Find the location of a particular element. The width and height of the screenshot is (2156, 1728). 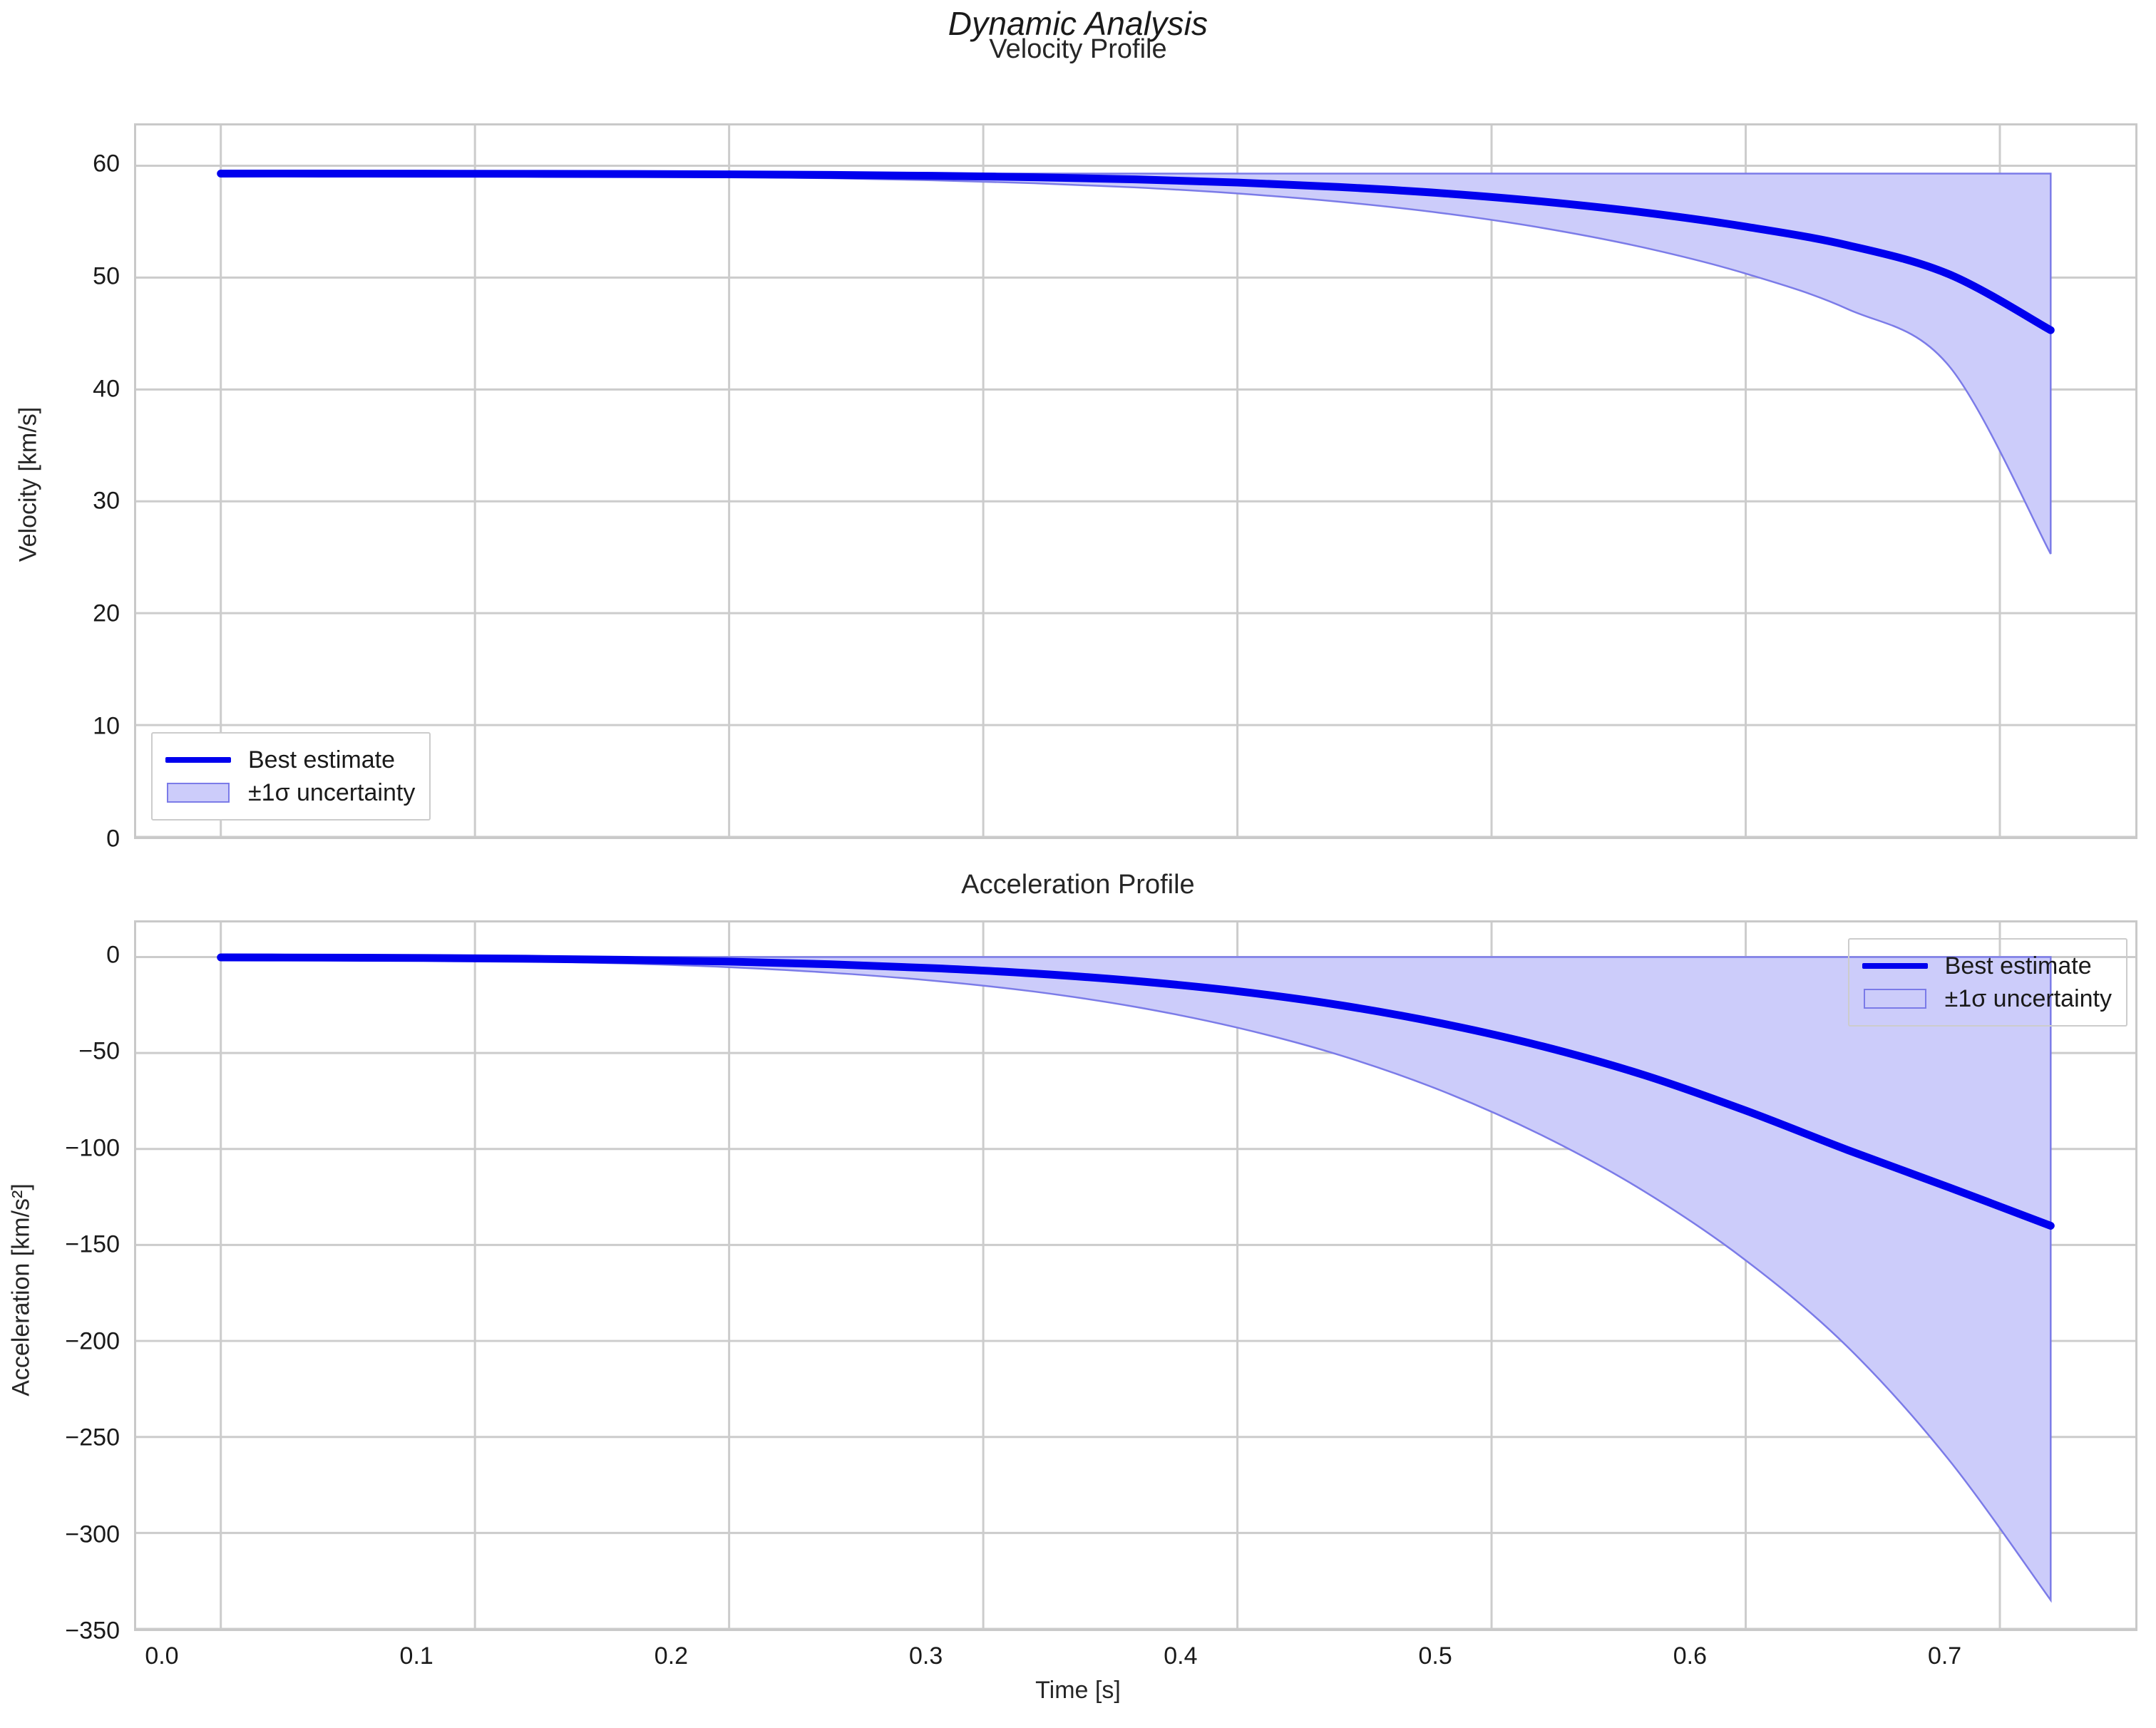

acceleration-panel-title: Acceleration Profile is located at coordinates (1078, 885).